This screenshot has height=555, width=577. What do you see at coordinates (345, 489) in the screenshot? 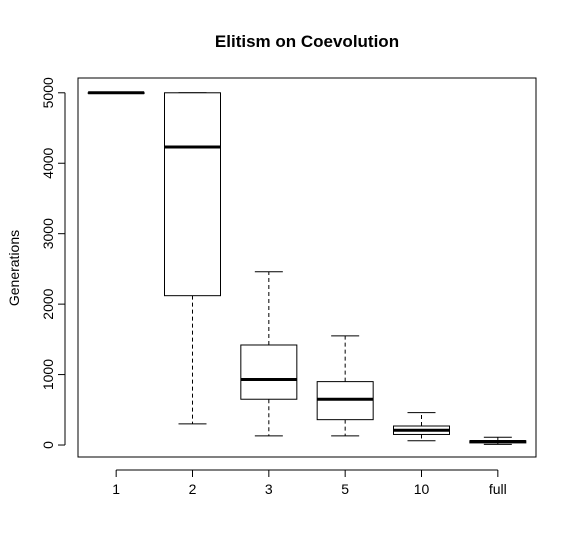
I see `x-tick-label: 5` at bounding box center [345, 489].